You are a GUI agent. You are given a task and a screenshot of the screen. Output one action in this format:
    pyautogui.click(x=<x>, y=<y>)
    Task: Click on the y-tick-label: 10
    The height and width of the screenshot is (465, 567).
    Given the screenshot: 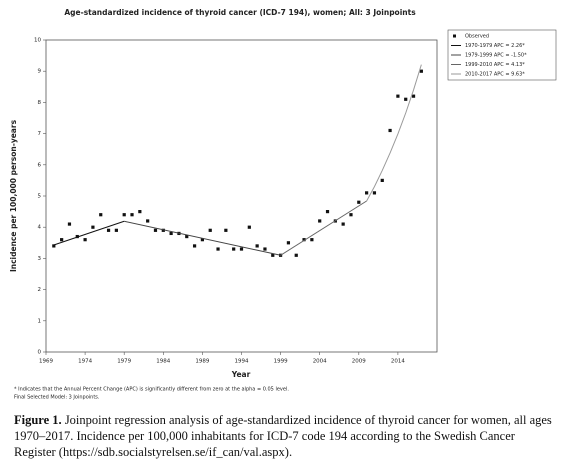 What is the action you would take?
    pyautogui.click(x=37, y=41)
    